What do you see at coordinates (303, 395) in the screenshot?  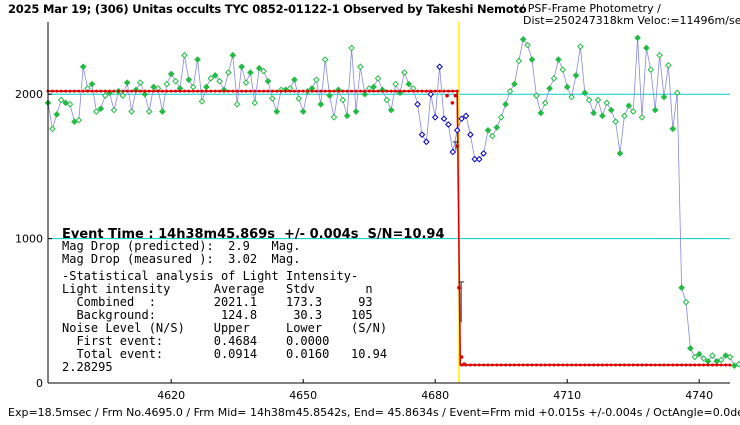 I see `x-tick-label: 4650` at bounding box center [303, 395].